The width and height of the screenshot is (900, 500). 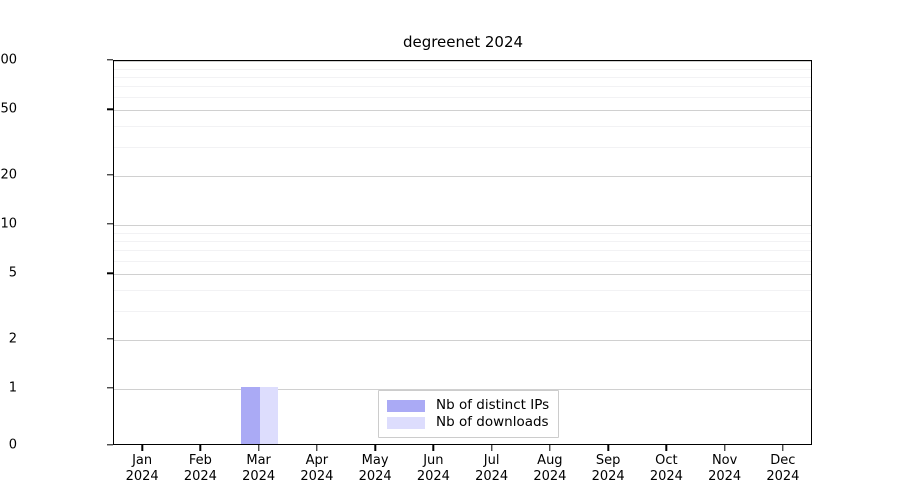 What do you see at coordinates (463, 42) in the screenshot?
I see `chart-title: degreenet 2024` at bounding box center [463, 42].